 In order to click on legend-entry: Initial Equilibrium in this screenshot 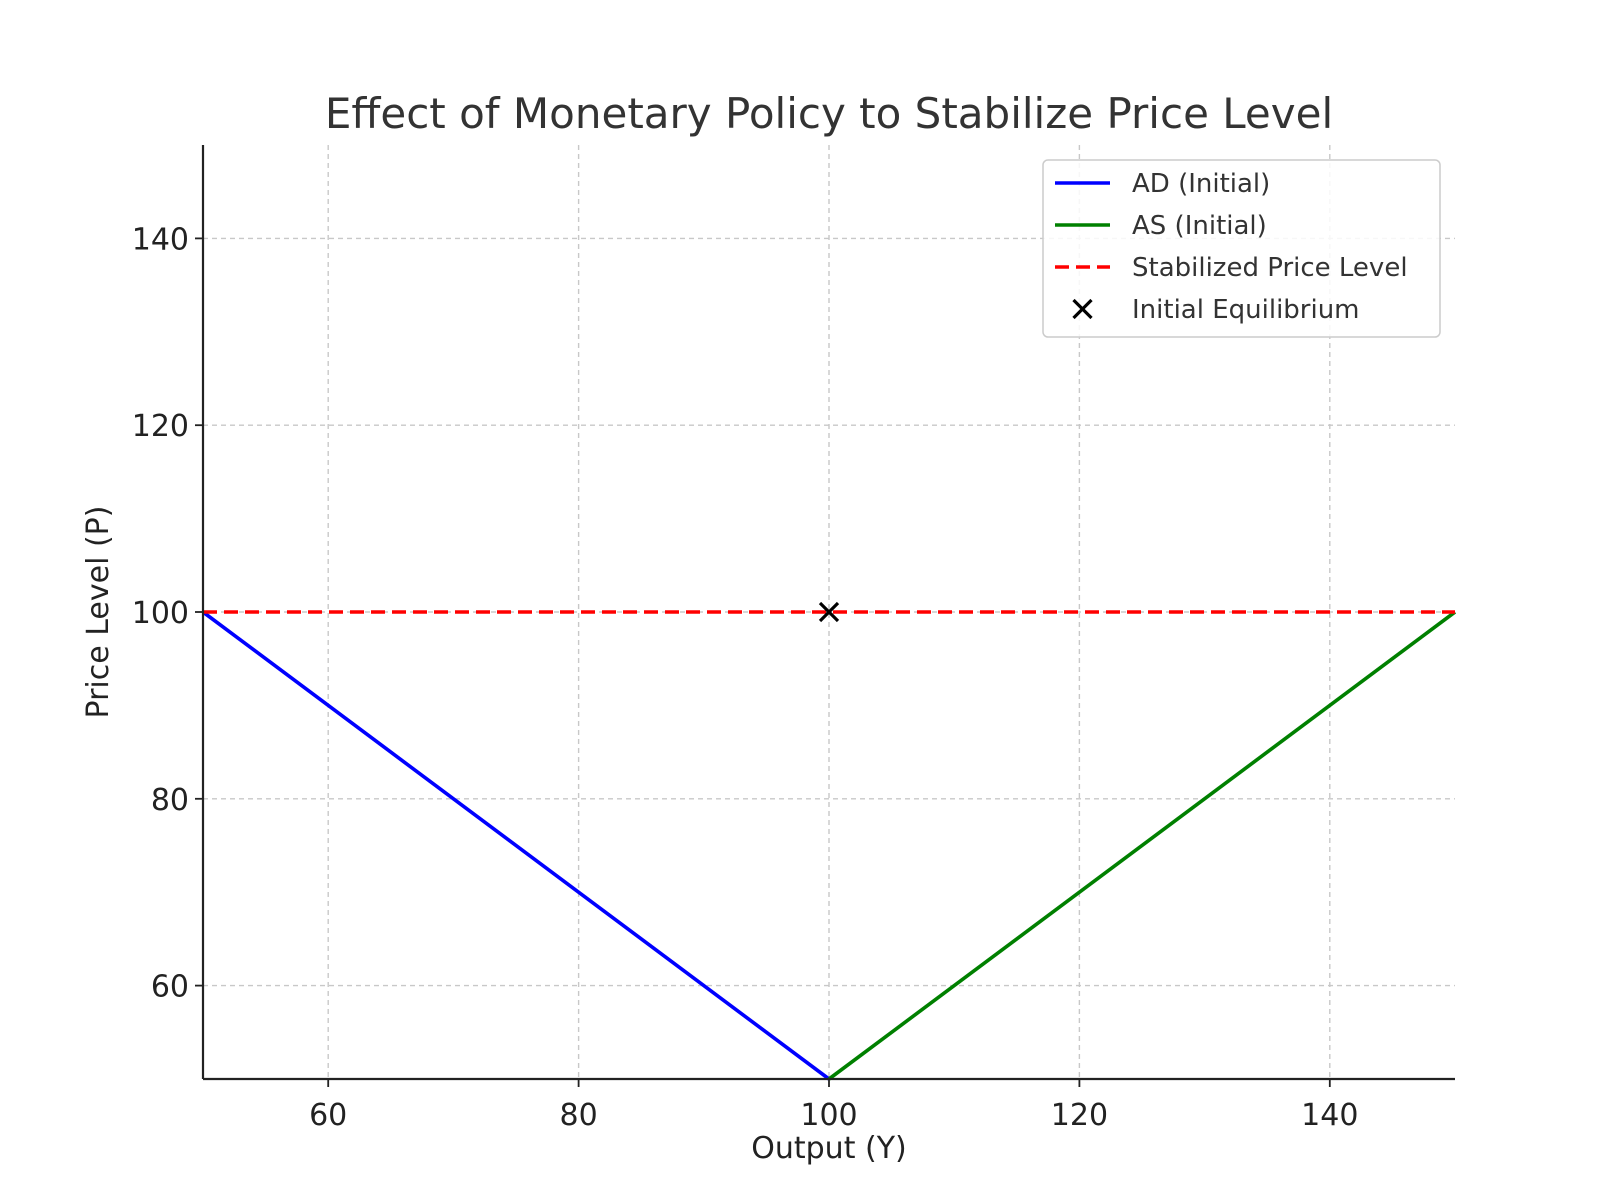, I will do `click(1216, 310)`.